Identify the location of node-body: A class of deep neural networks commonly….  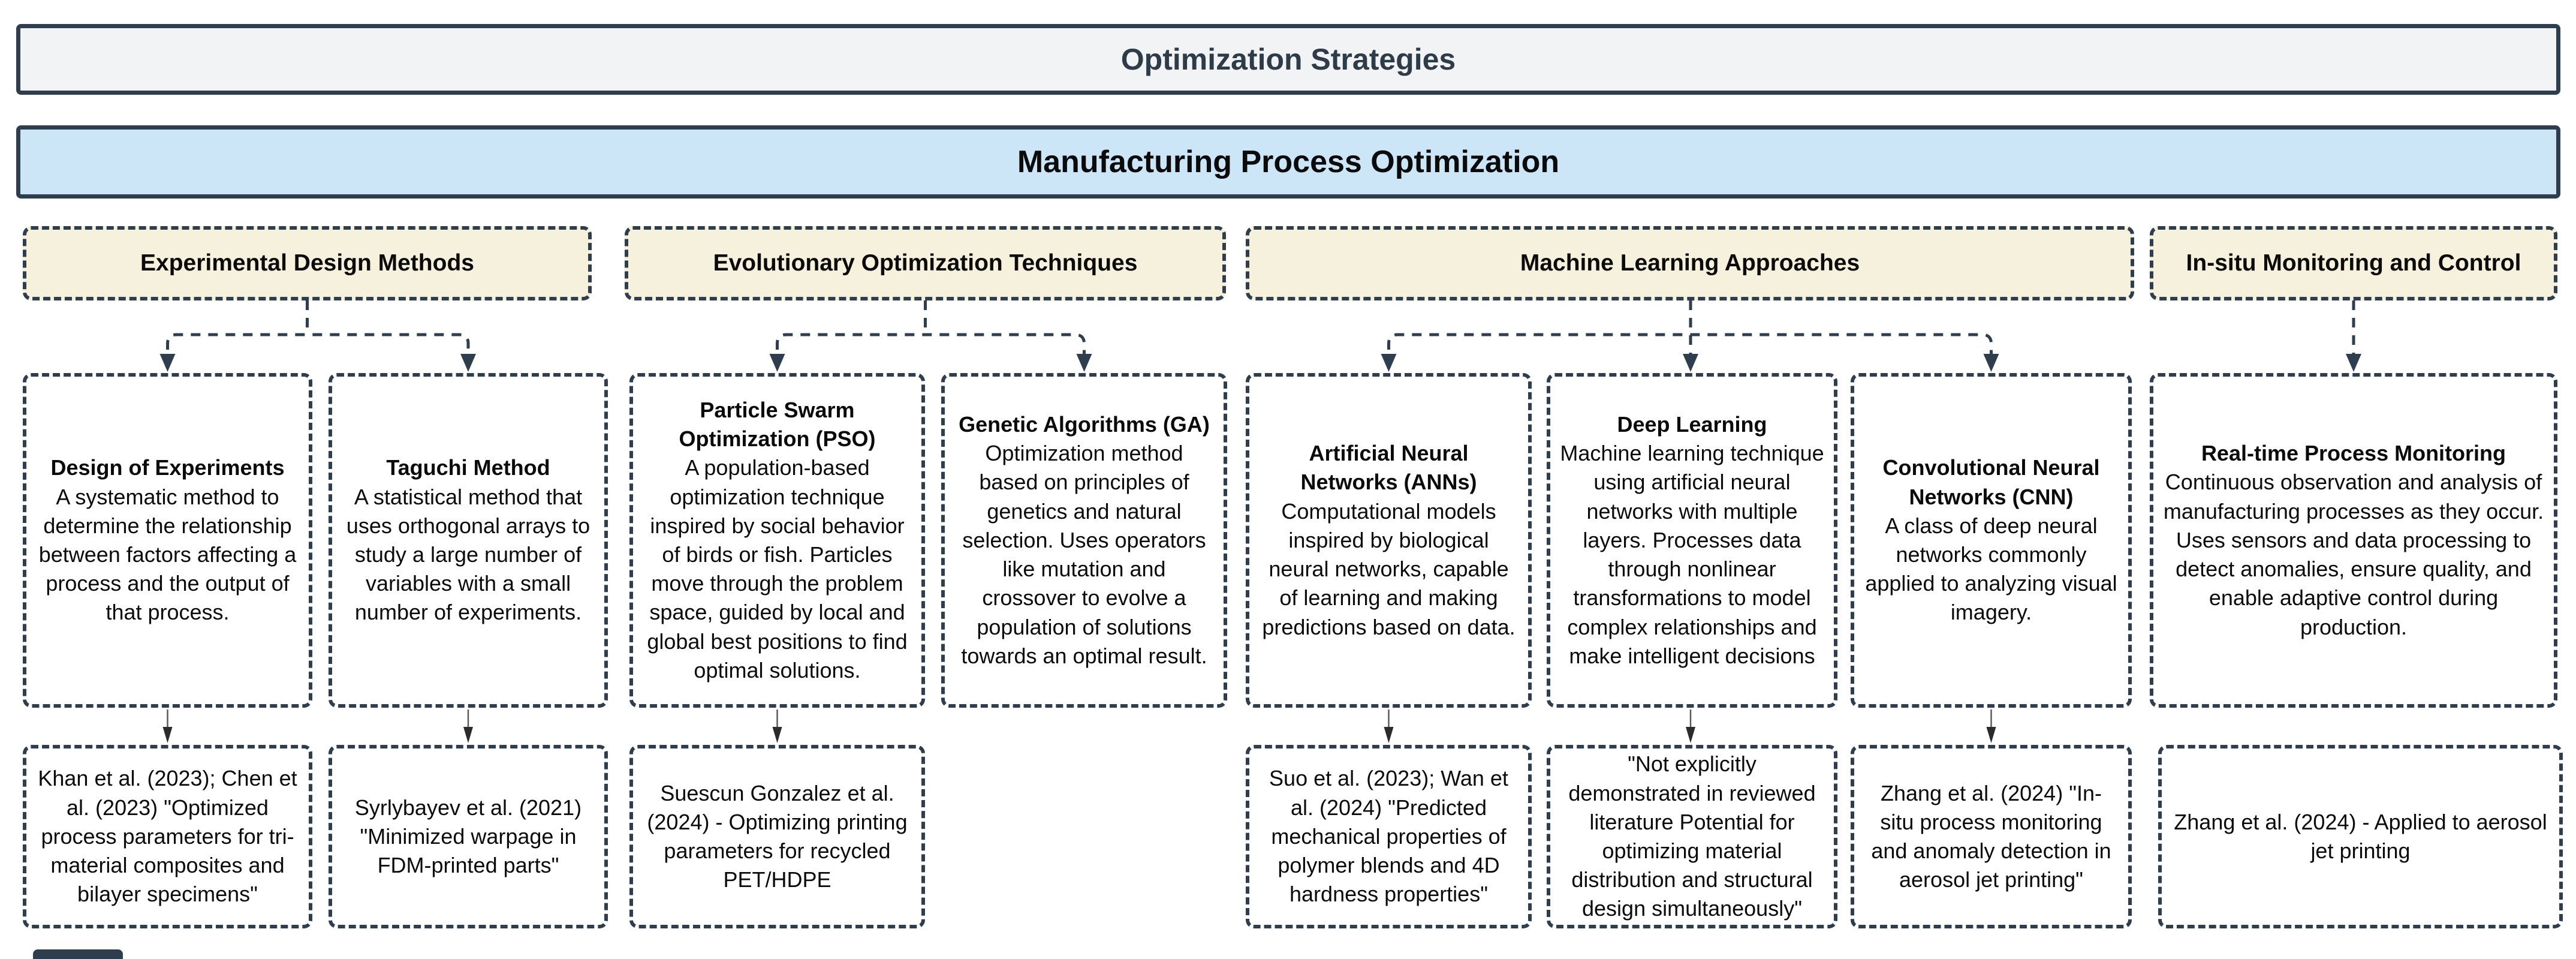
(1991, 569).